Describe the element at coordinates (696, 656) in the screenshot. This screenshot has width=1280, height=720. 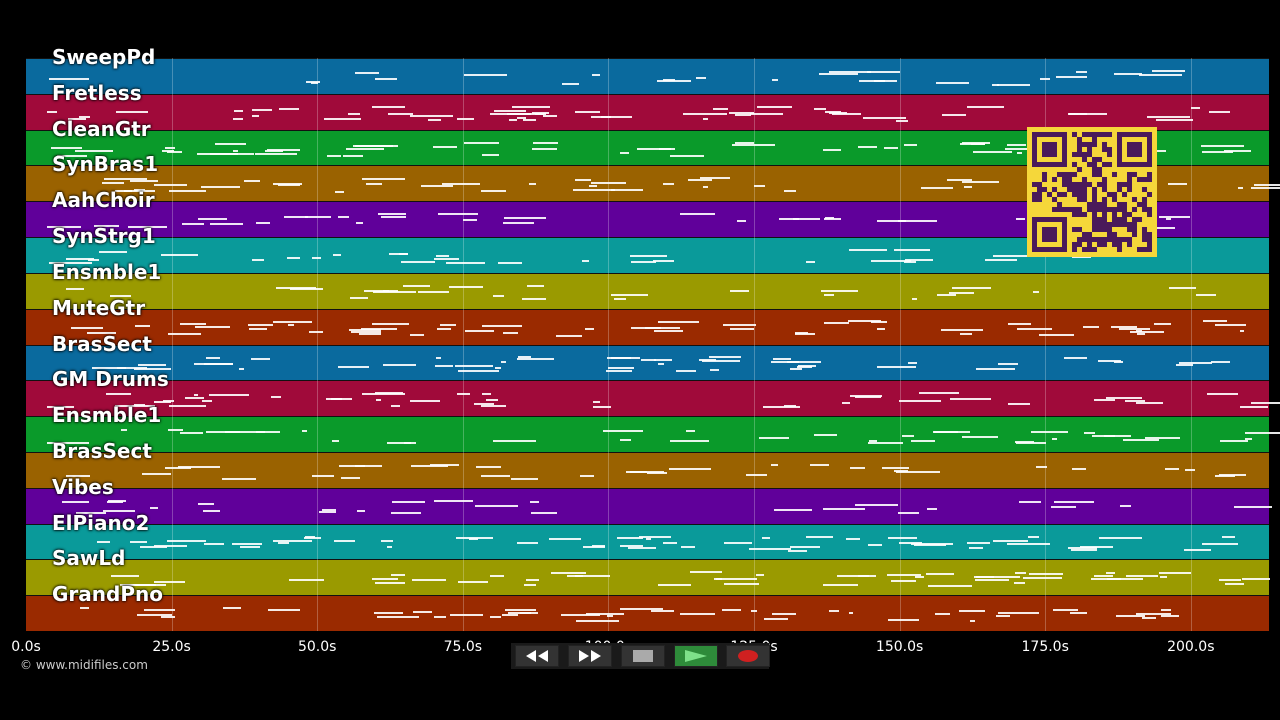
I see `play-button` at that location.